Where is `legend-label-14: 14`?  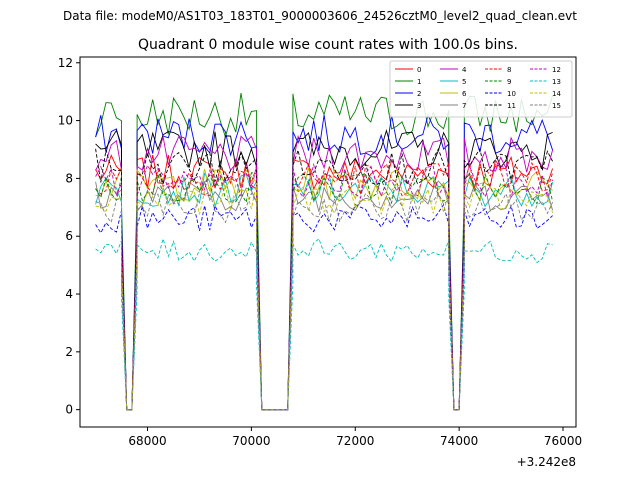
legend-label-14: 14 is located at coordinates (556, 94).